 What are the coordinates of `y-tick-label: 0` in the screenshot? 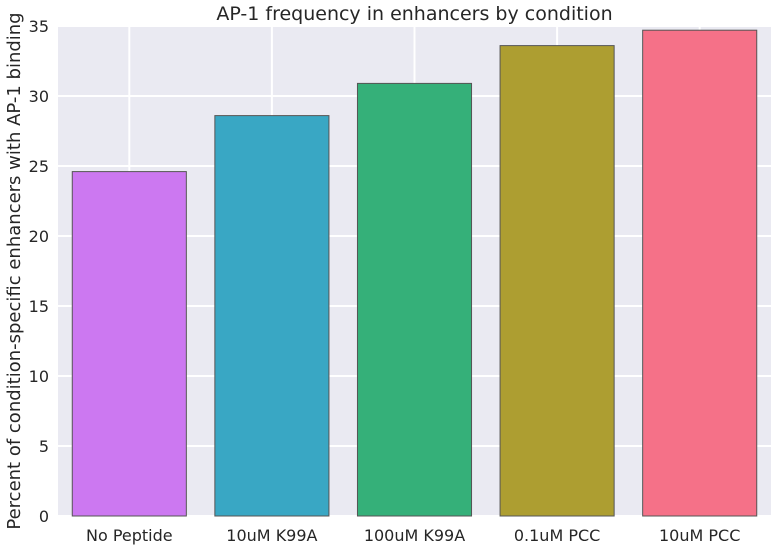 It's located at (44, 516).